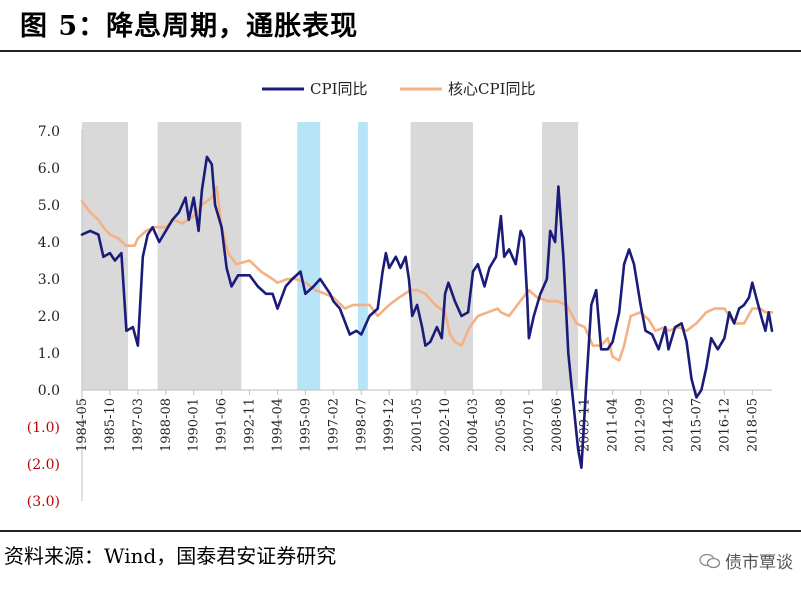 The height and width of the screenshot is (596, 801). What do you see at coordinates (400, 531) in the screenshot?
I see `bottom-divider` at bounding box center [400, 531].